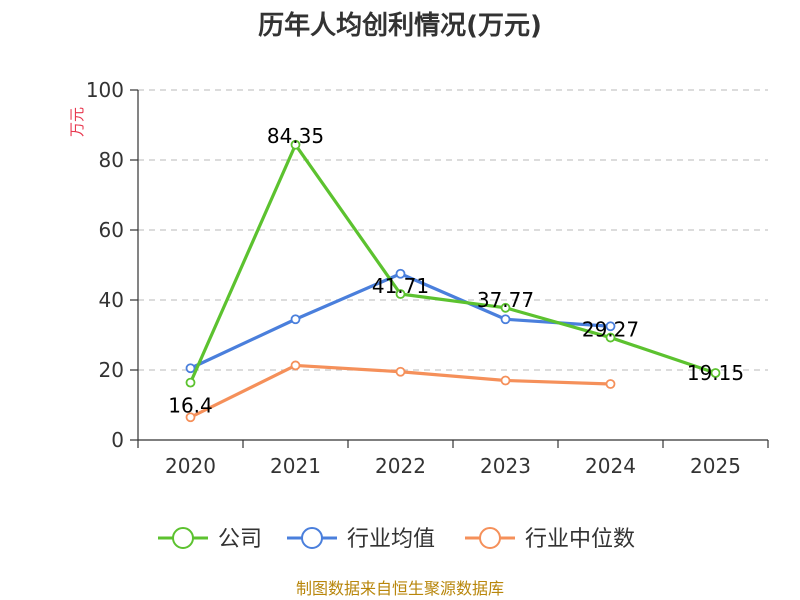  I want to click on data-label: 16.4, so click(190, 406).